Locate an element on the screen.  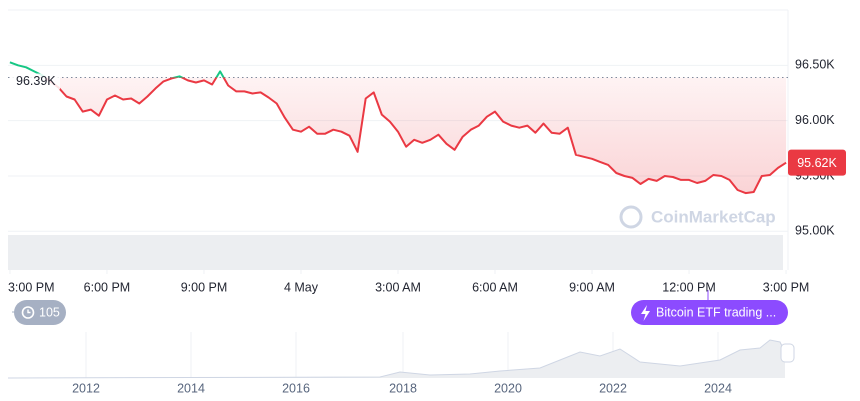
reference-label-bg is located at coordinates (36, 81).